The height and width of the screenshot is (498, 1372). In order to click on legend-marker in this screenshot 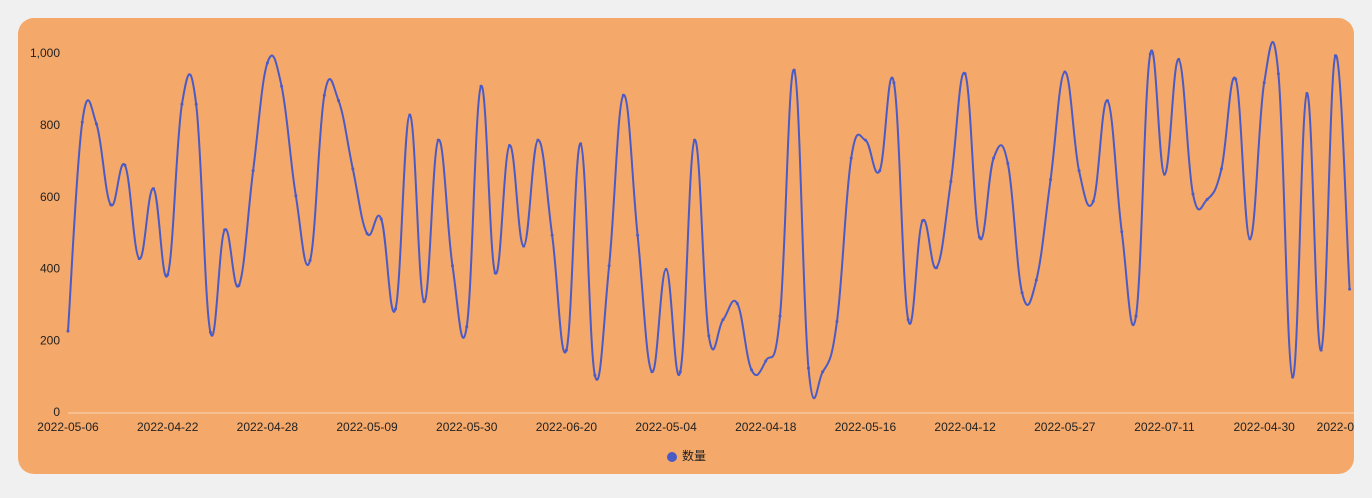, I will do `click(672, 457)`.